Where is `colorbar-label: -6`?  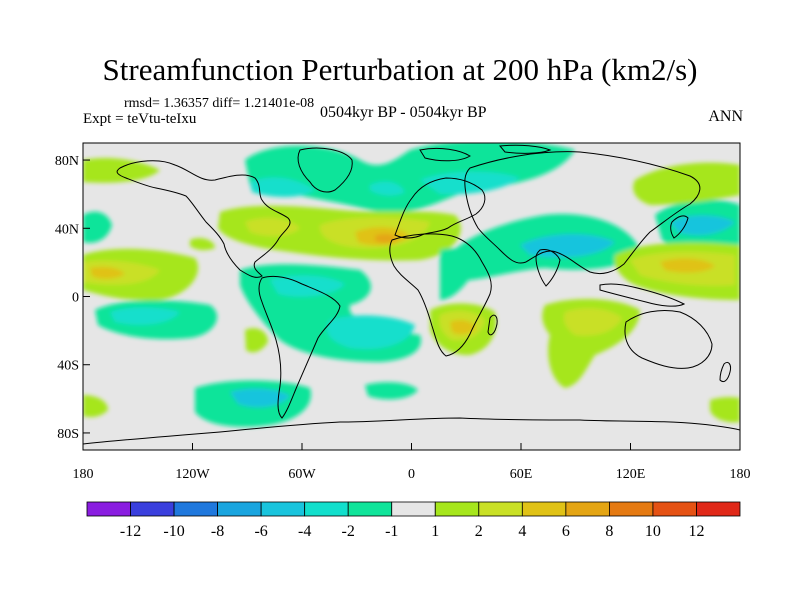
colorbar-label: -6 is located at coordinates (260, 531).